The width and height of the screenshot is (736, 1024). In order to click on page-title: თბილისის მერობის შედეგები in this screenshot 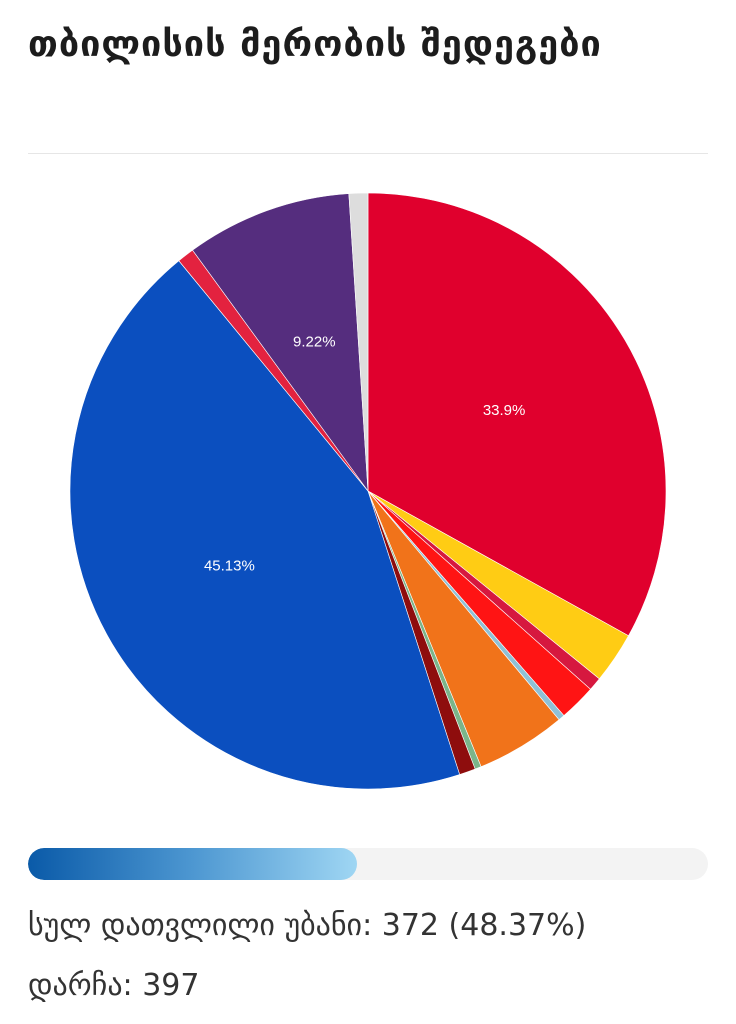, I will do `click(315, 44)`.